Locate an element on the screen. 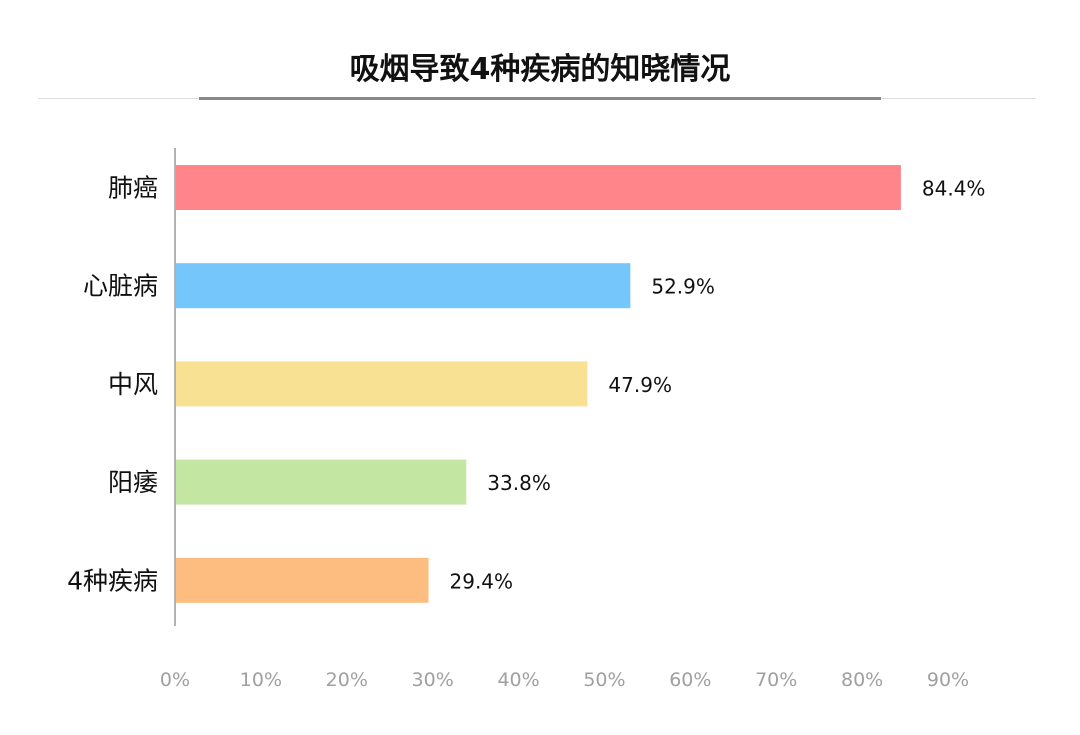  x-tick-label: 90% is located at coordinates (948, 680).